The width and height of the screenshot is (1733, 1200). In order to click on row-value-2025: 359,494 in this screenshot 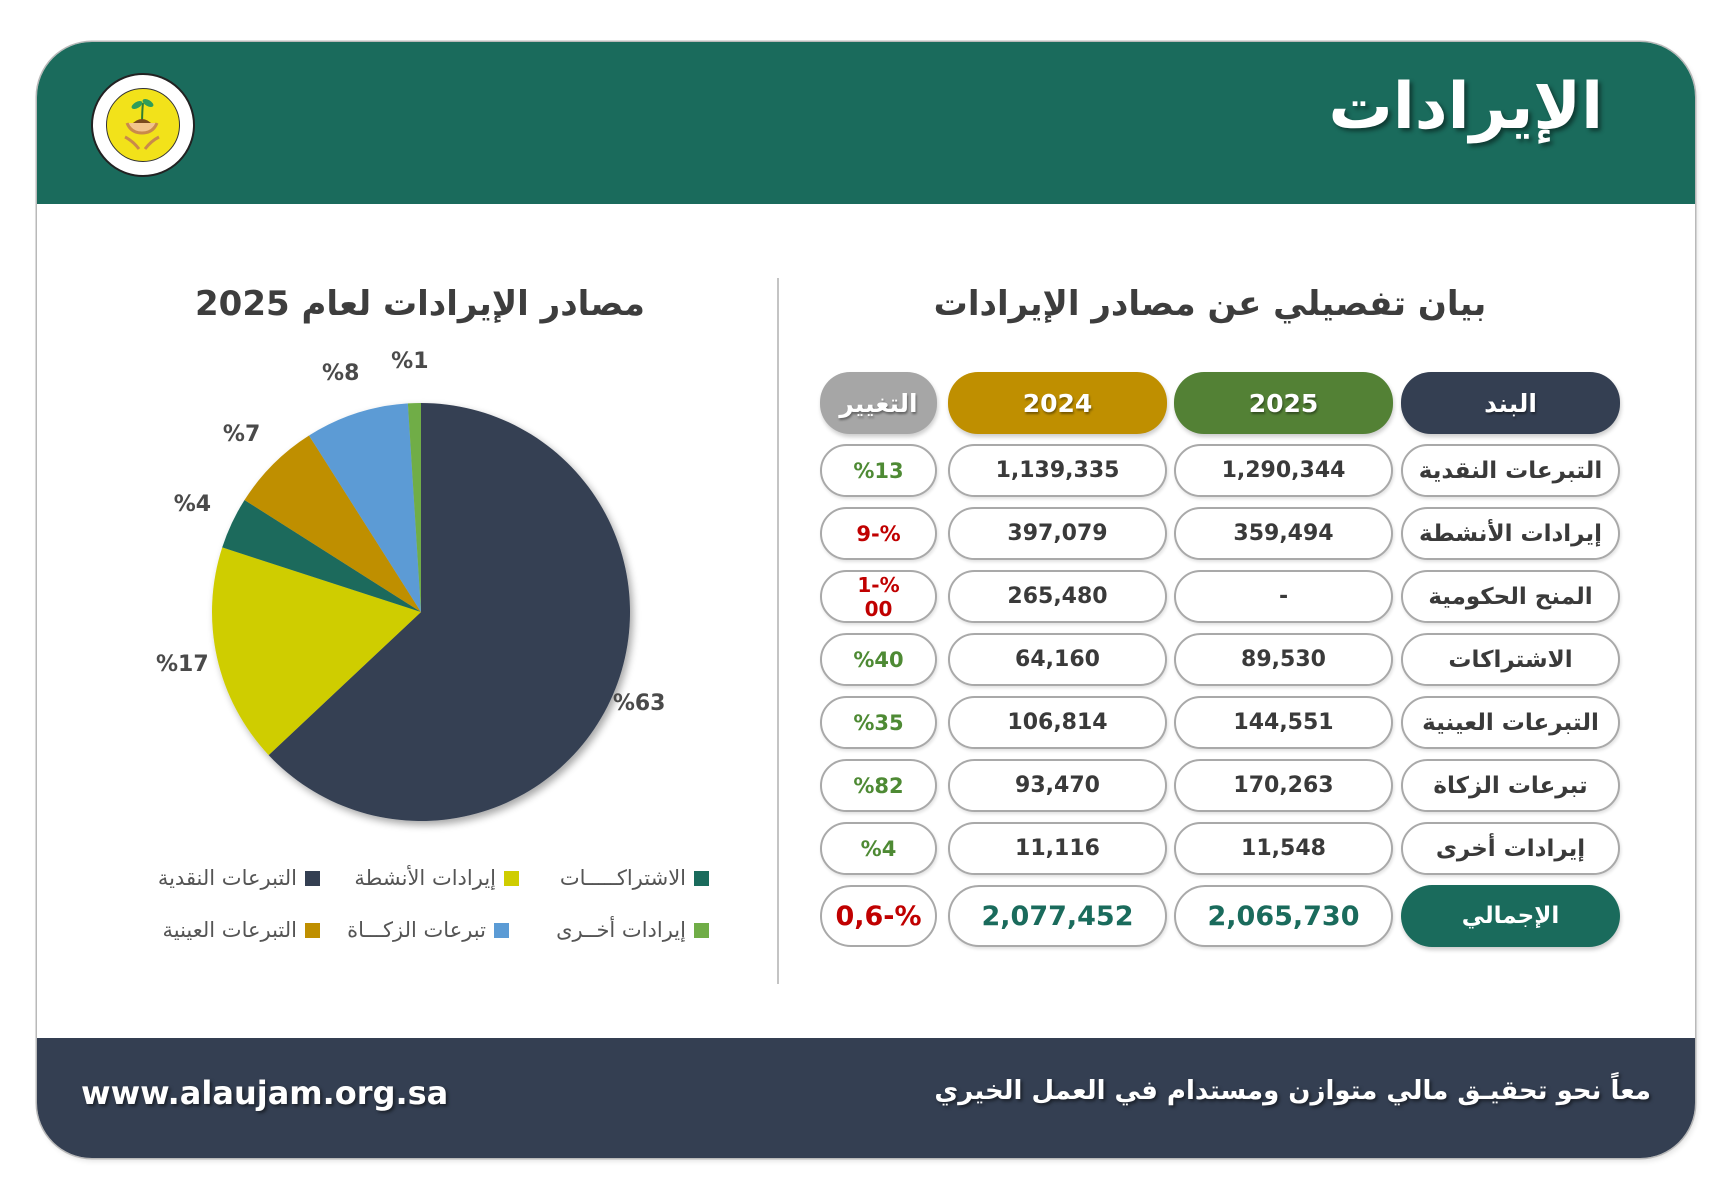, I will do `click(1283, 533)`.